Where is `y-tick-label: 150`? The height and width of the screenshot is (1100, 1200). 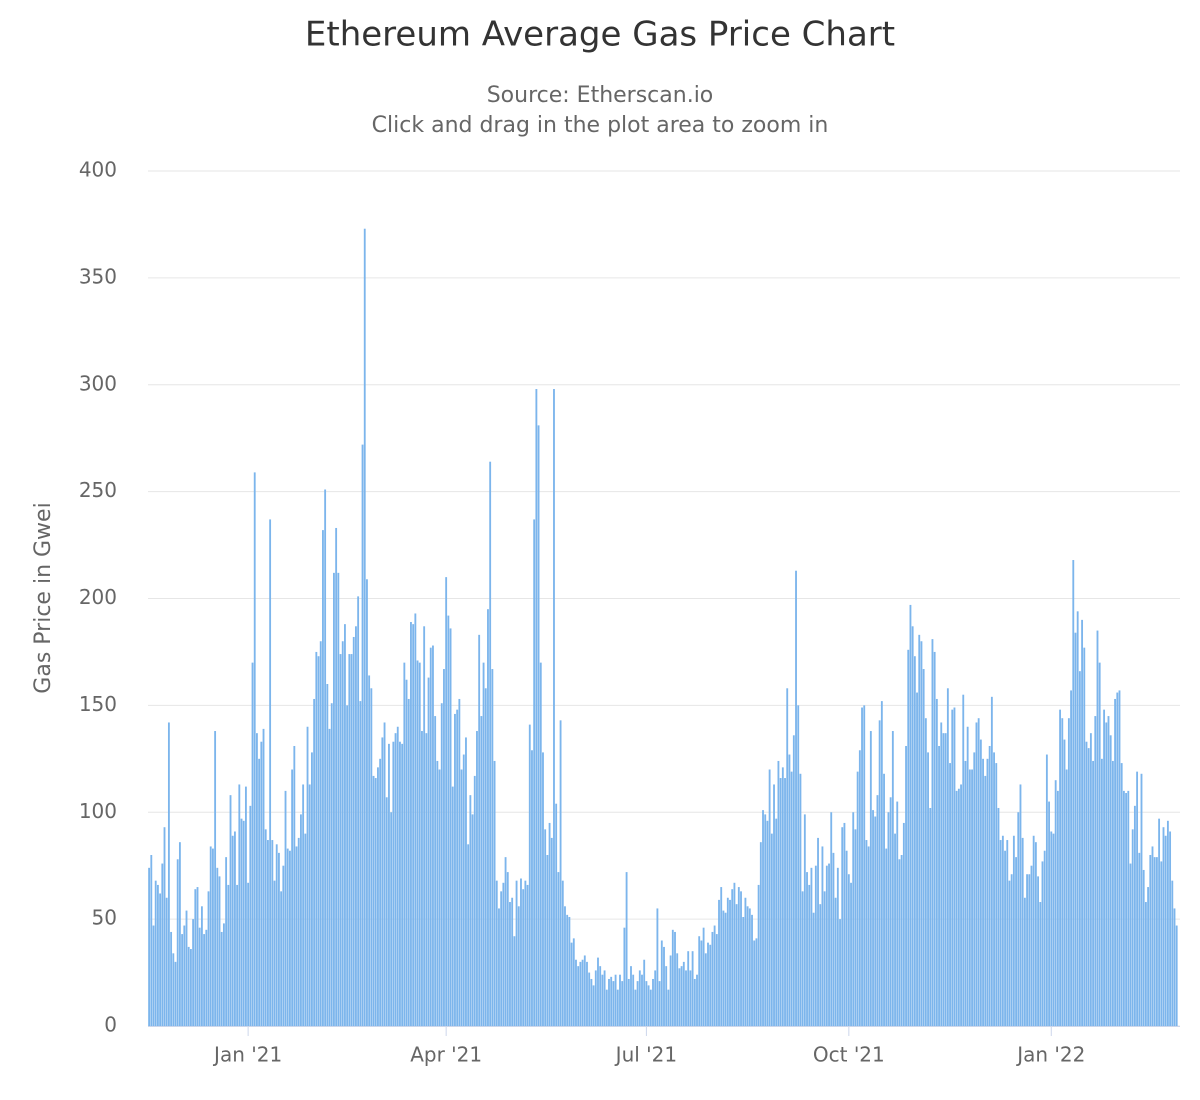 y-tick-label: 150 is located at coordinates (98, 704).